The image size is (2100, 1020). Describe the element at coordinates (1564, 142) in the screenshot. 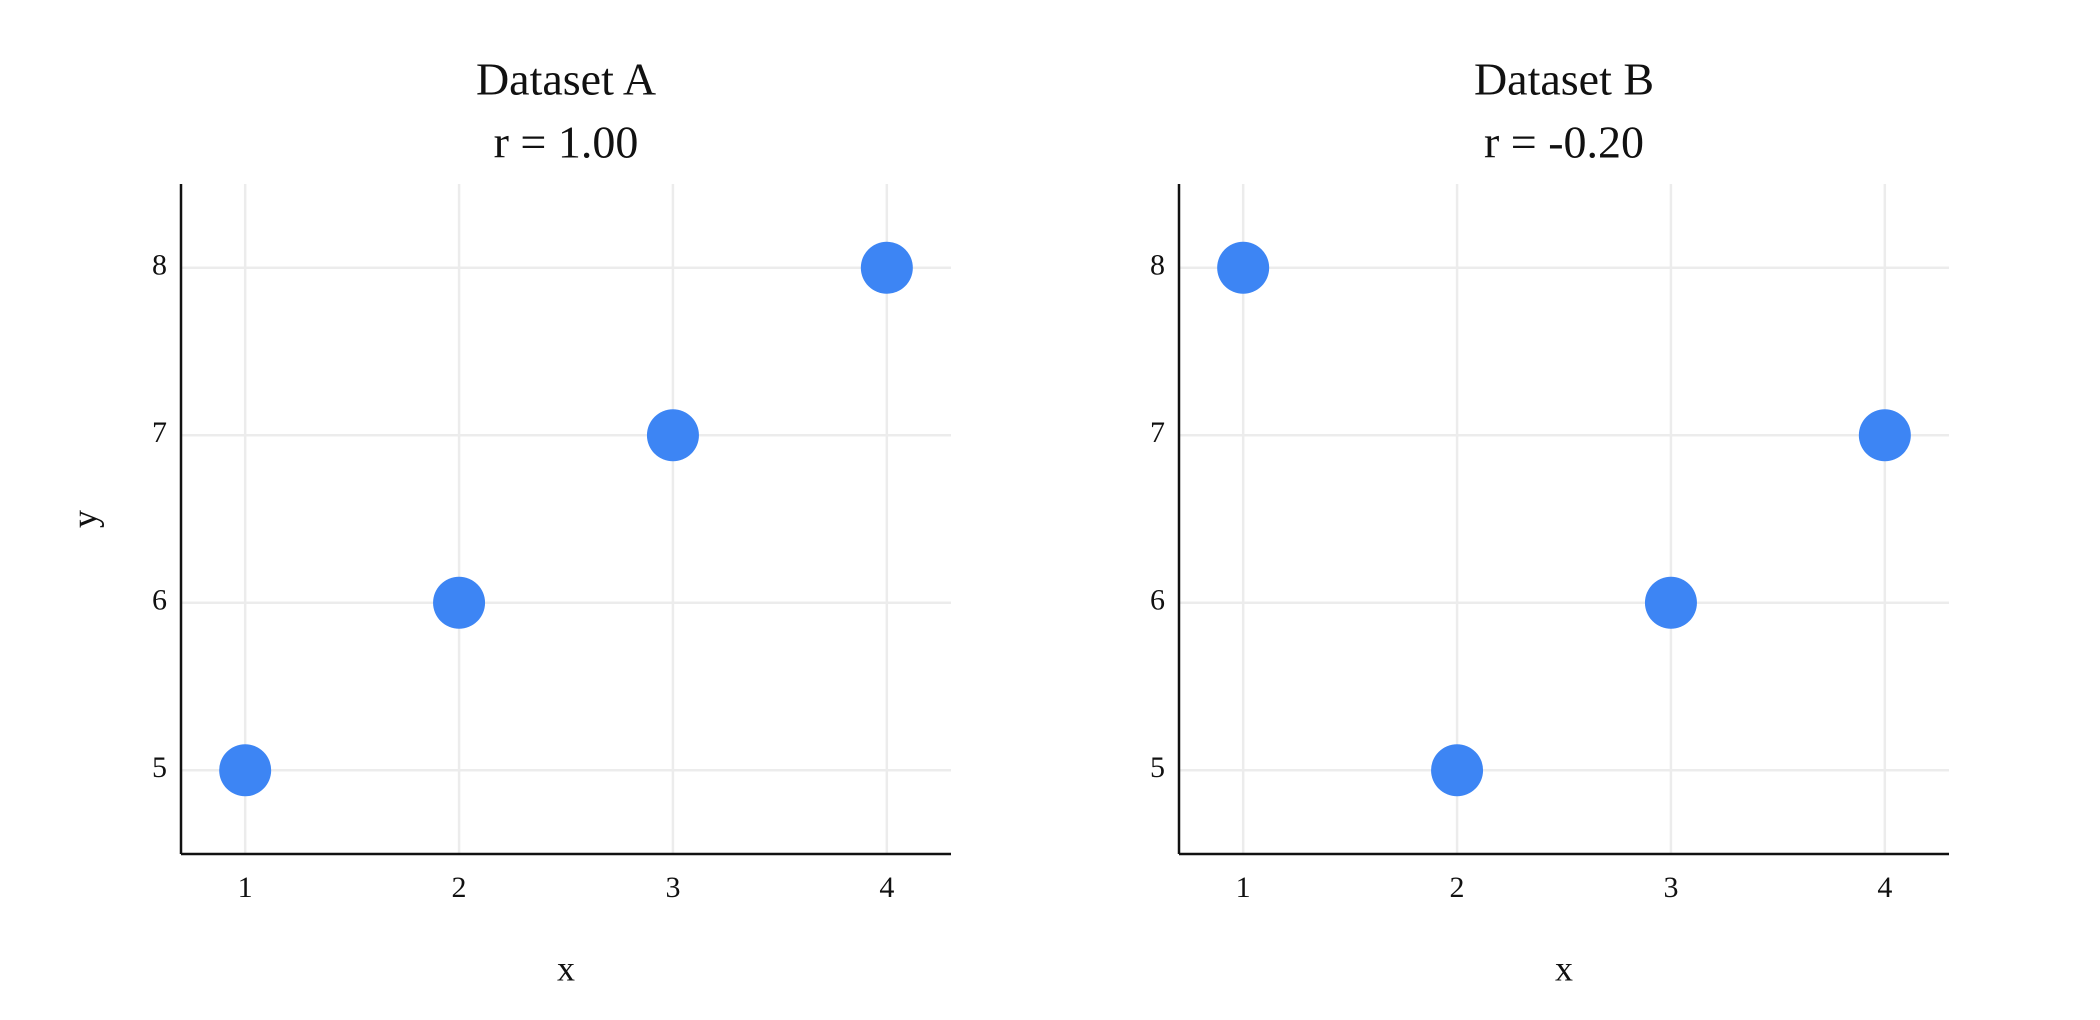

I see `chart-subtitle: r = -0.20` at that location.